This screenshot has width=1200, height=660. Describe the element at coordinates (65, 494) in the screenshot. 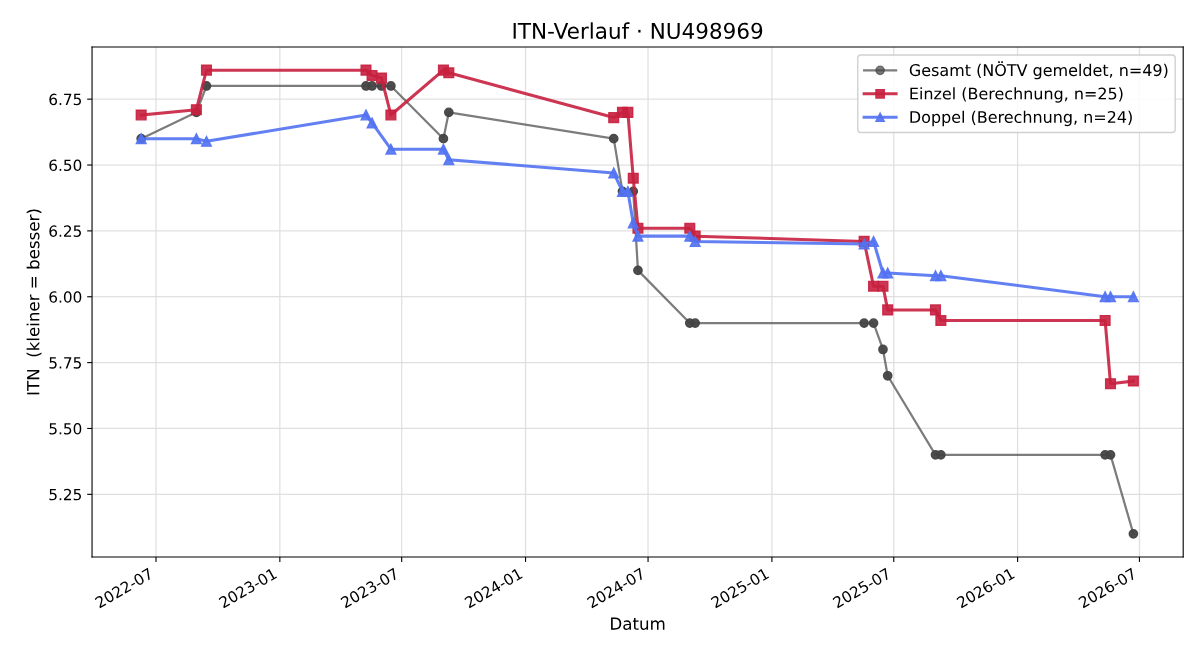

I see `y-tick-label: 5.25` at that location.